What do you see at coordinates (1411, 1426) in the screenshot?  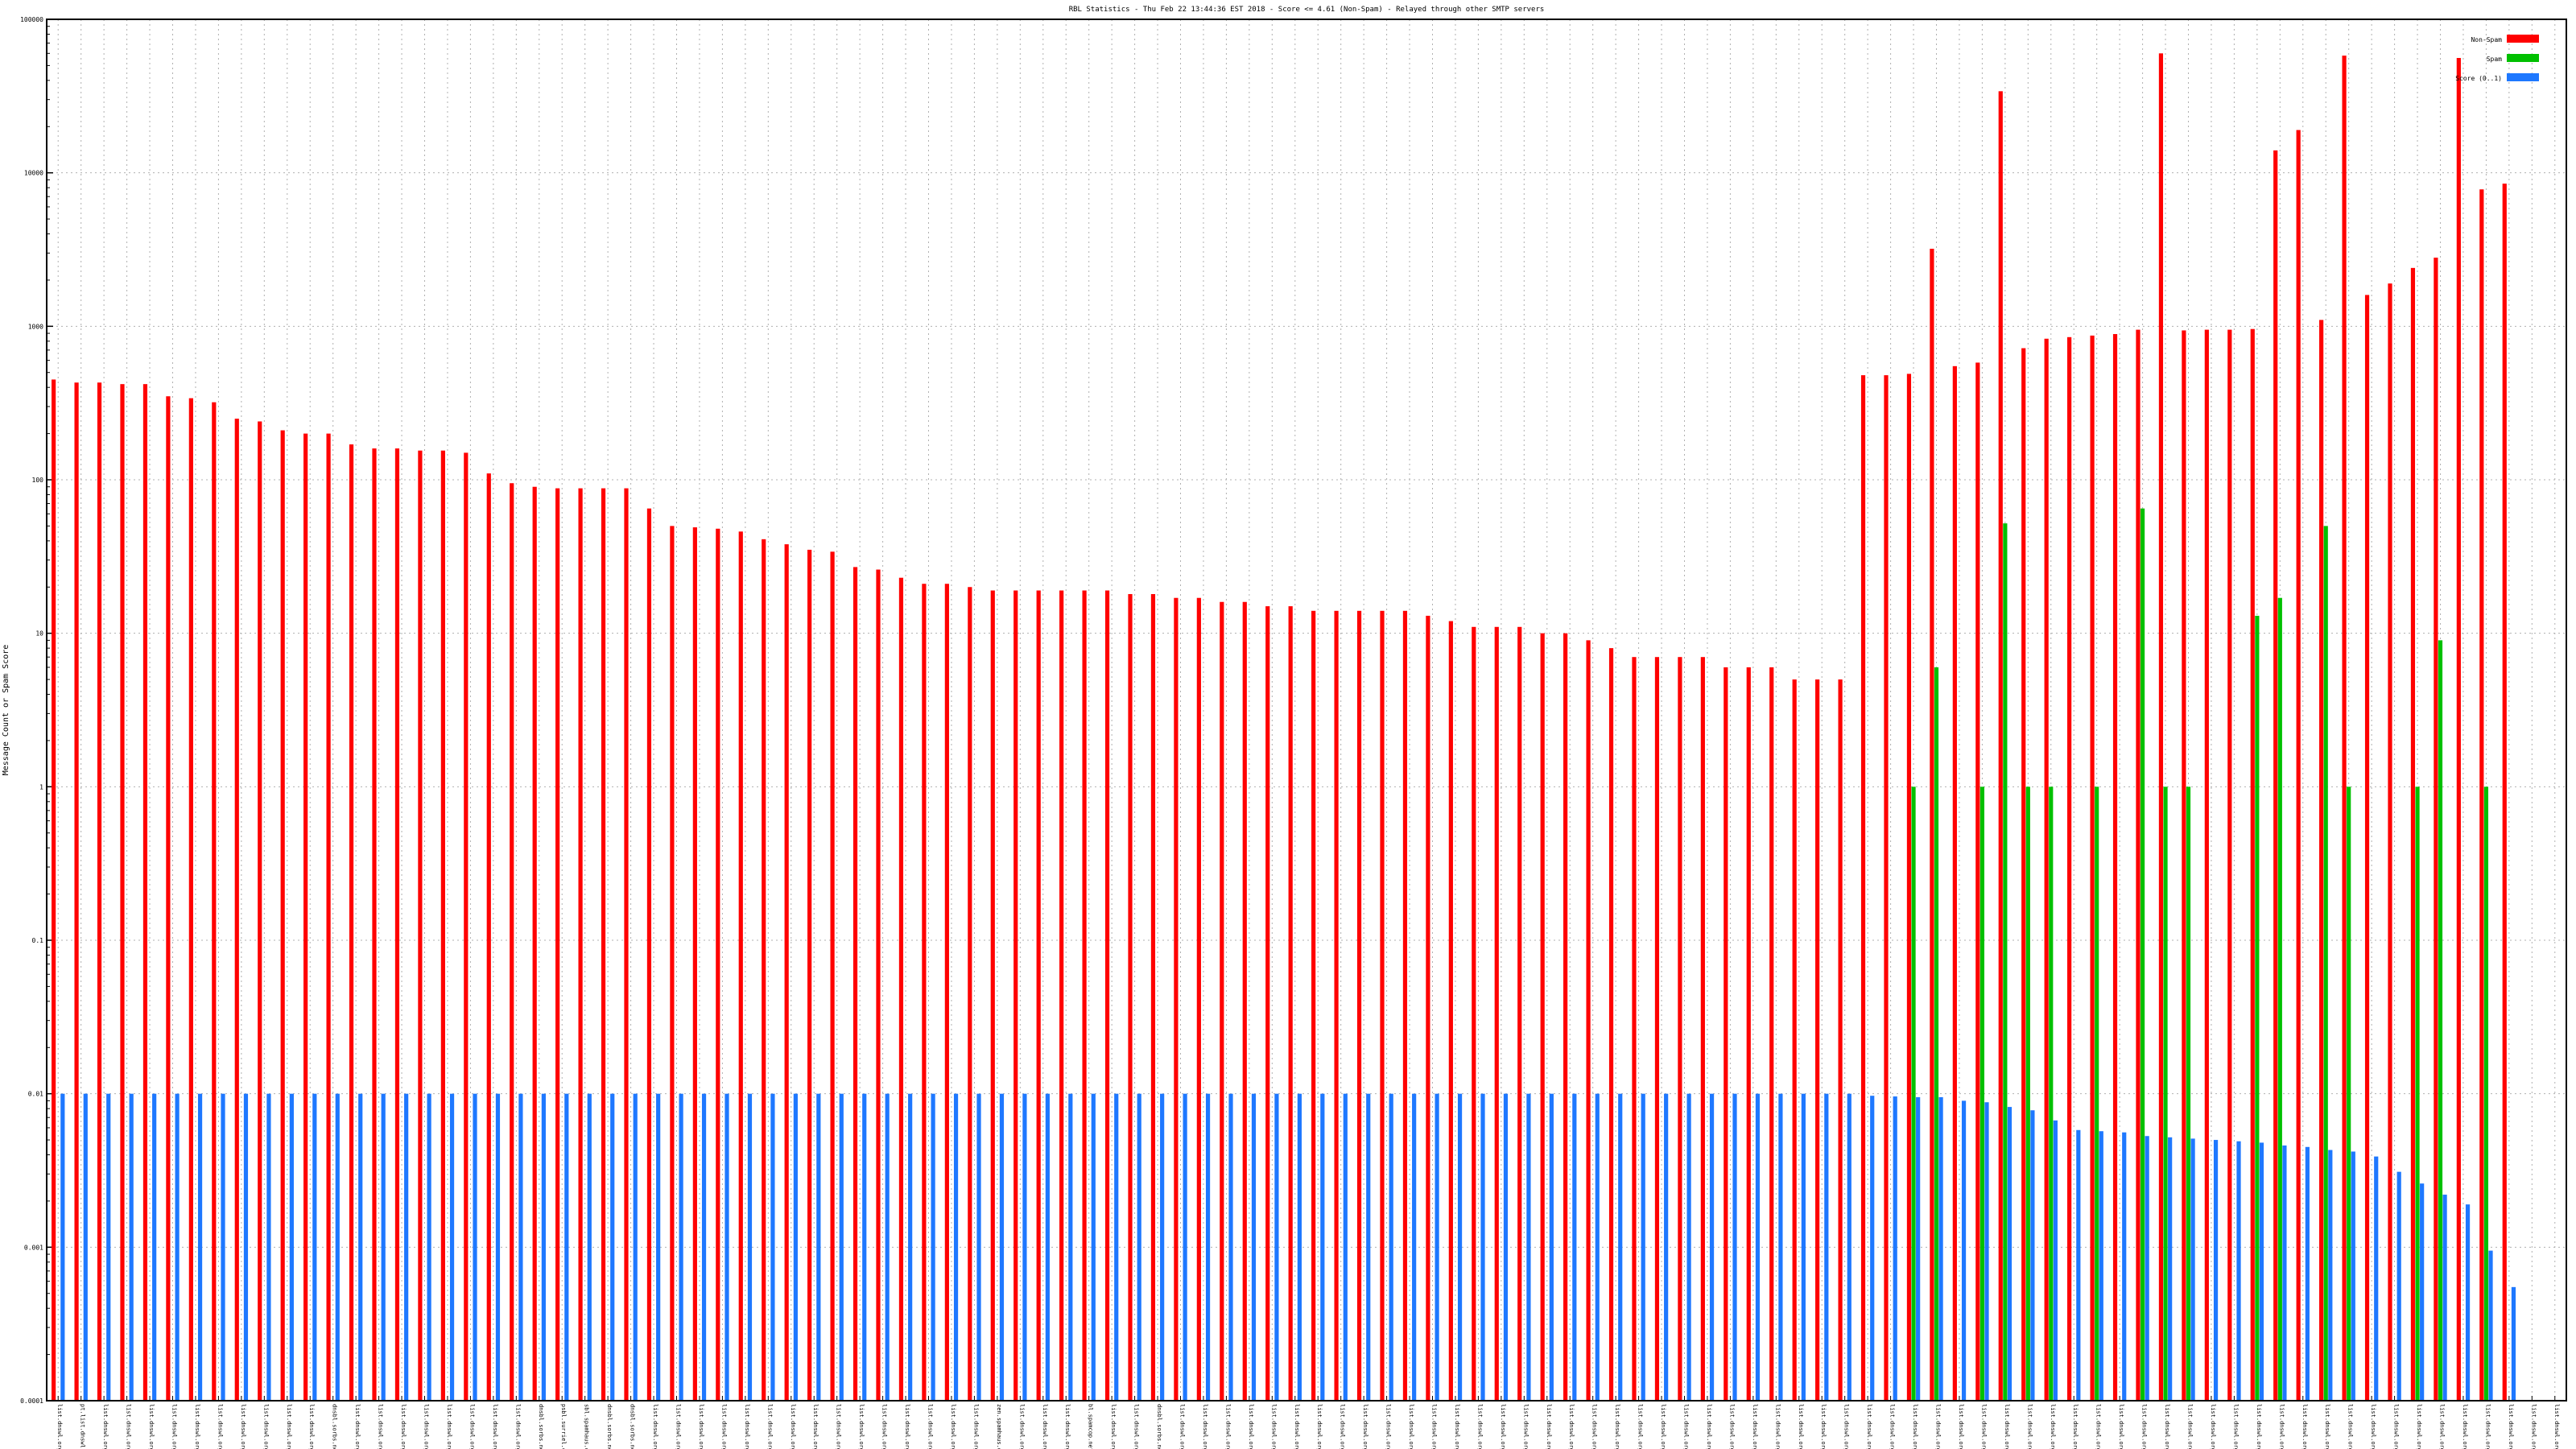 I see `x-tick-label: list.dnswl.org 6 hops` at bounding box center [1411, 1426].